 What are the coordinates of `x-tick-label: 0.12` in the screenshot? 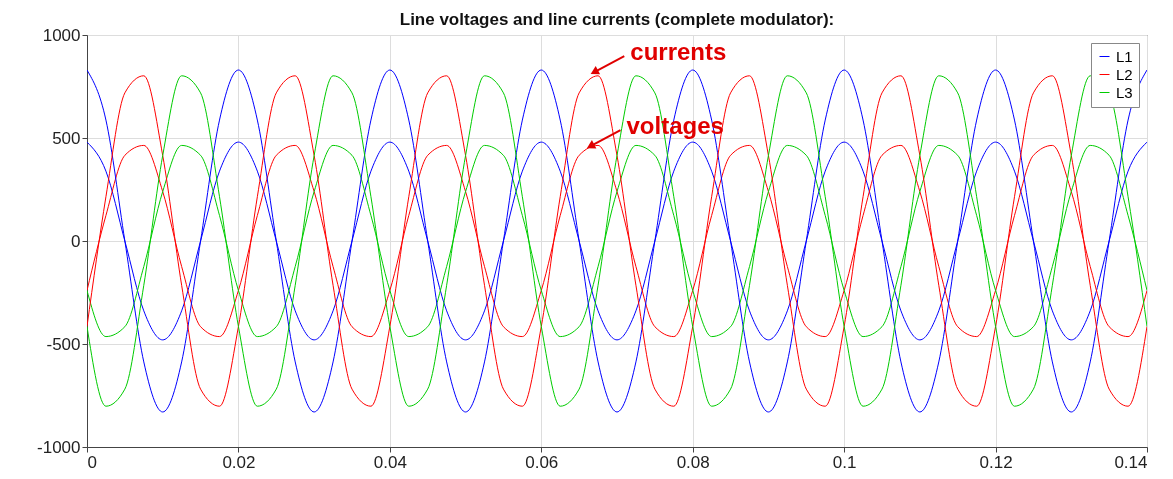 It's located at (996, 462).